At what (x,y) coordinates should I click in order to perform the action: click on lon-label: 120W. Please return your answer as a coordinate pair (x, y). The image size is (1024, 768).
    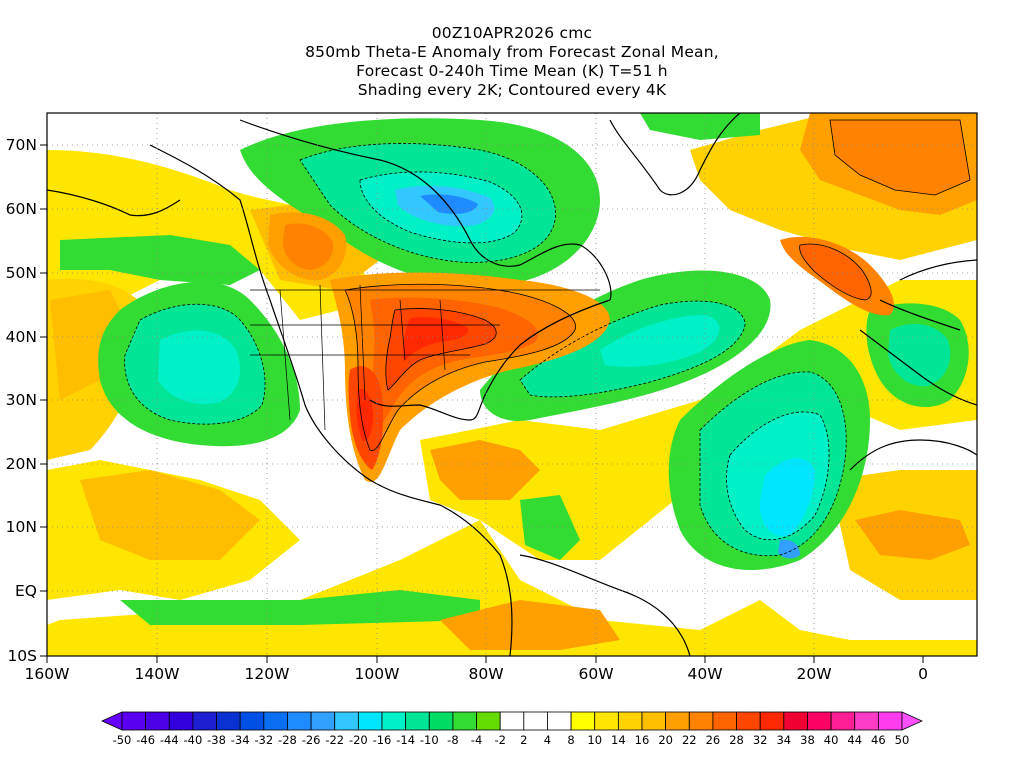
    Looking at the image, I should click on (267, 674).